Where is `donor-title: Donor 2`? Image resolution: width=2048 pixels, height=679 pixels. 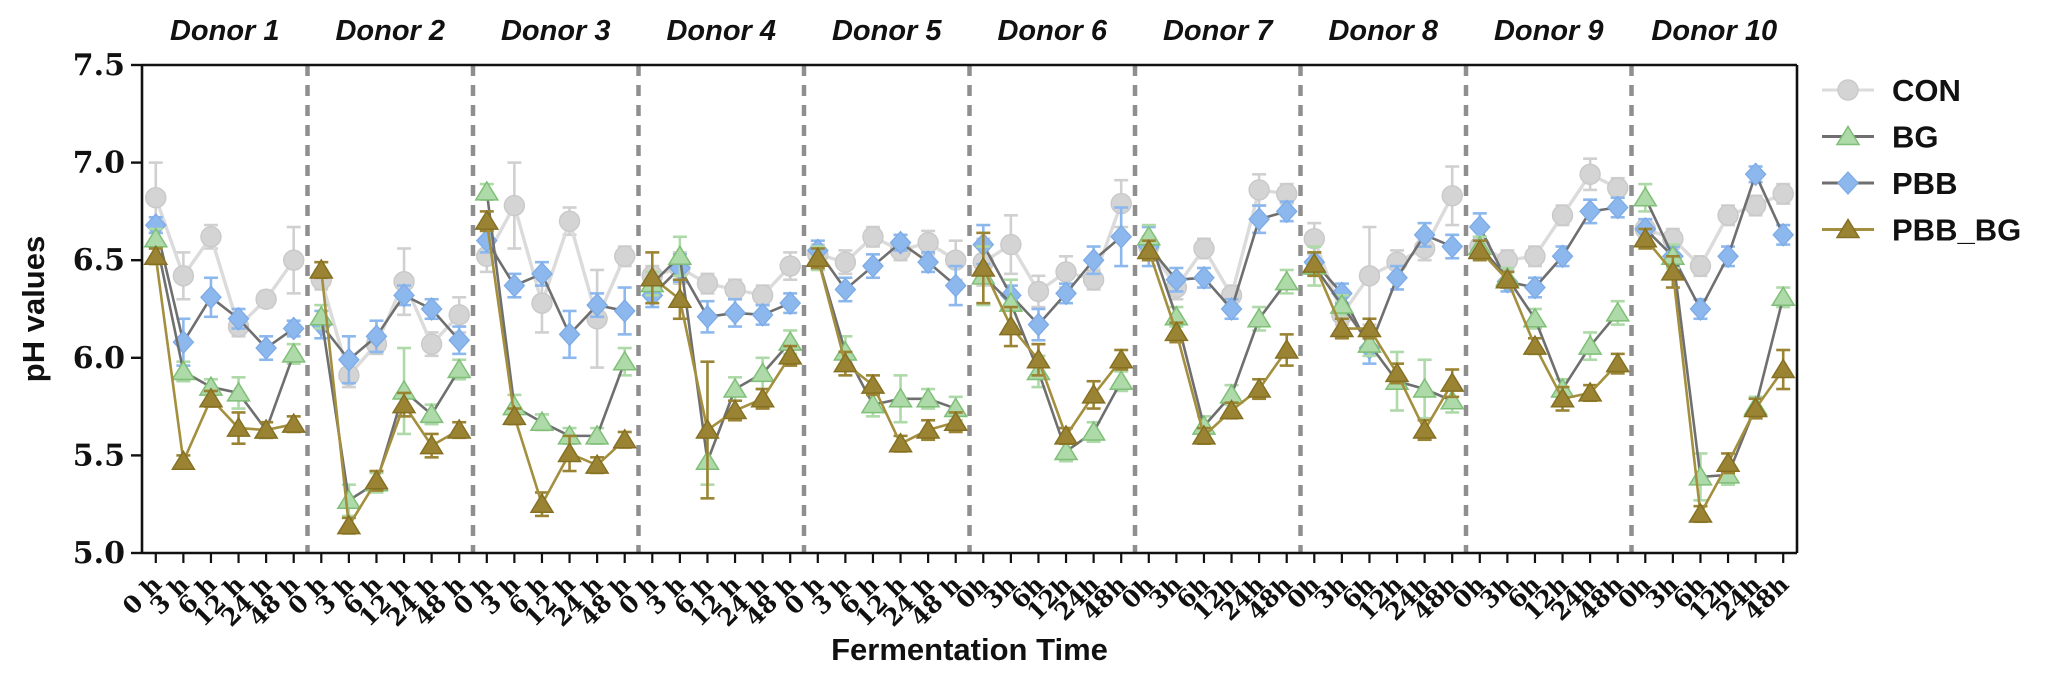
donor-title: Donor 2 is located at coordinates (390, 31).